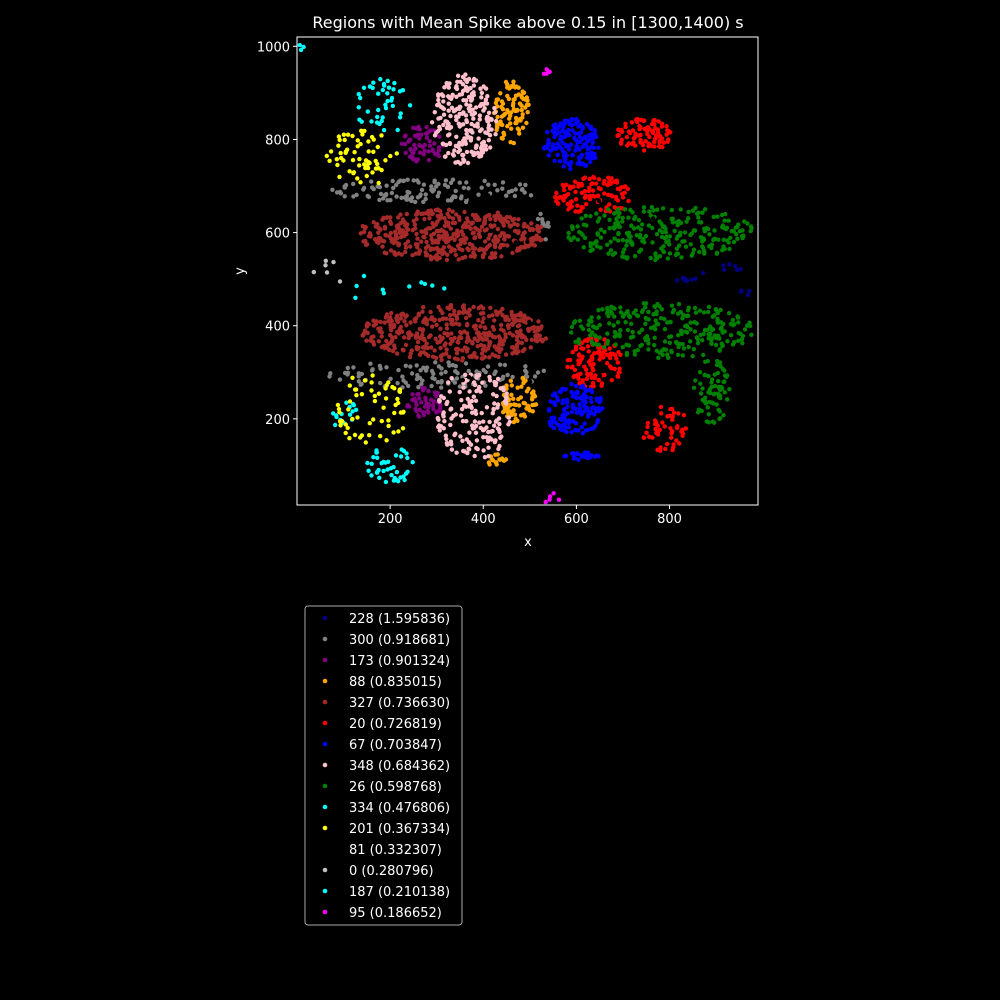  Describe the element at coordinates (325, 891) in the screenshot. I see `legend-marker` at that location.